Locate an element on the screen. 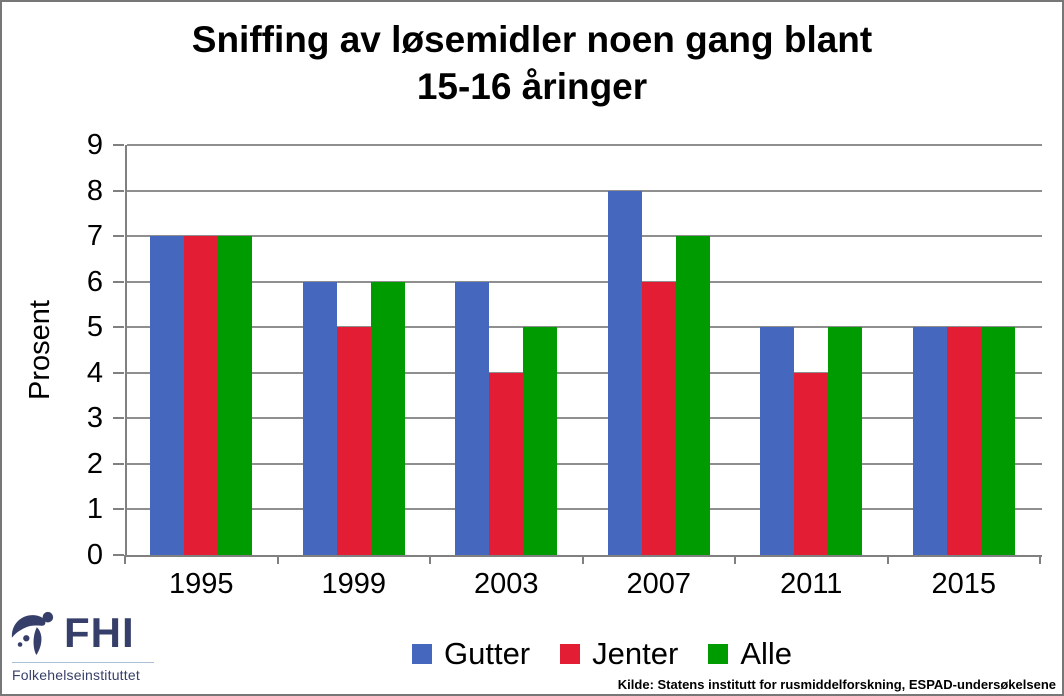 This screenshot has width=1064, height=696. y-axis-tick-label-2: 2 is located at coordinates (94, 463).